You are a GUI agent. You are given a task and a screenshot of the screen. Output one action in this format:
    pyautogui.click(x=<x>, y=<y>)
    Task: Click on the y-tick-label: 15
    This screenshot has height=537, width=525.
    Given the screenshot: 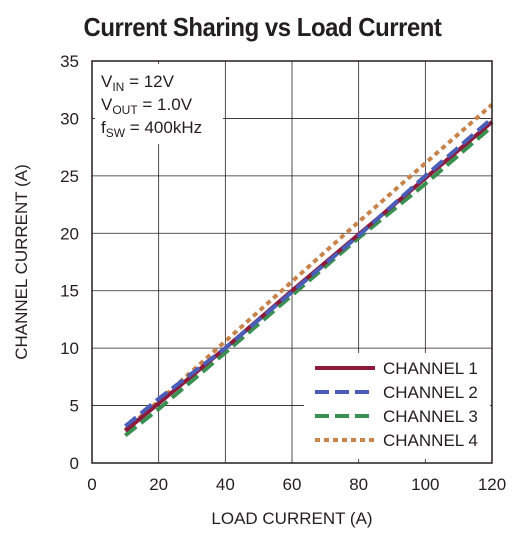 What is the action you would take?
    pyautogui.click(x=69, y=291)
    